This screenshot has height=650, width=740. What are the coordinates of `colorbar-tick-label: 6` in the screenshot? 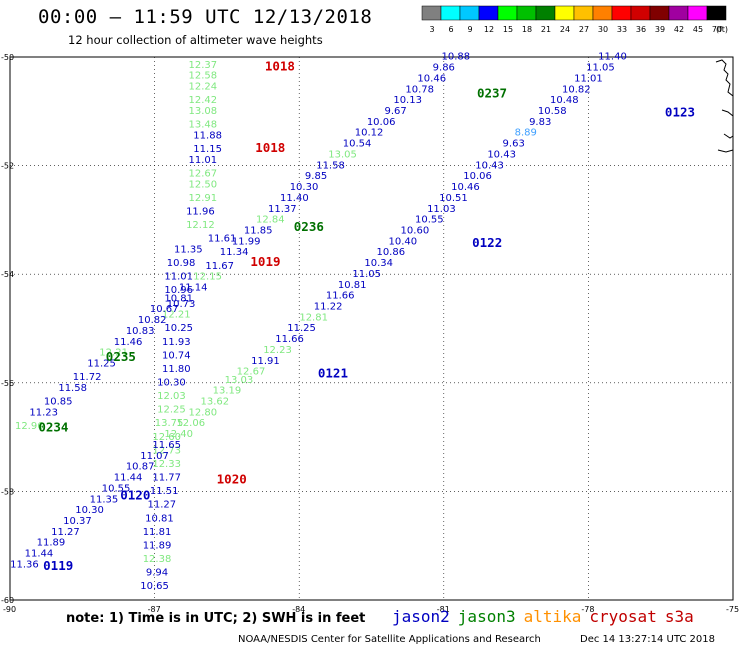 It's located at (450, 29).